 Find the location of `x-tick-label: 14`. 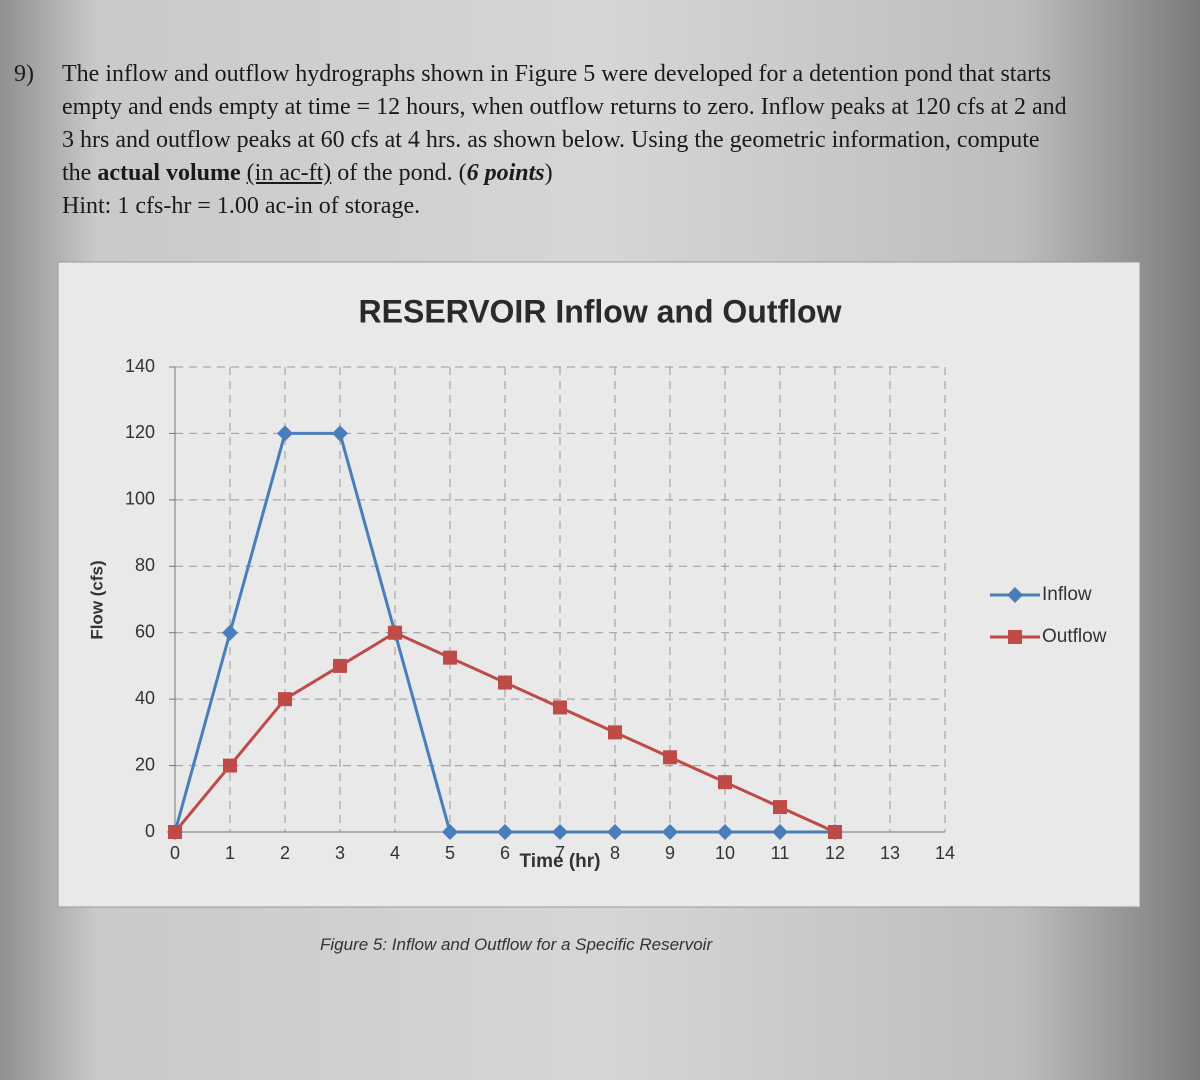

x-tick-label: 14 is located at coordinates (945, 853).